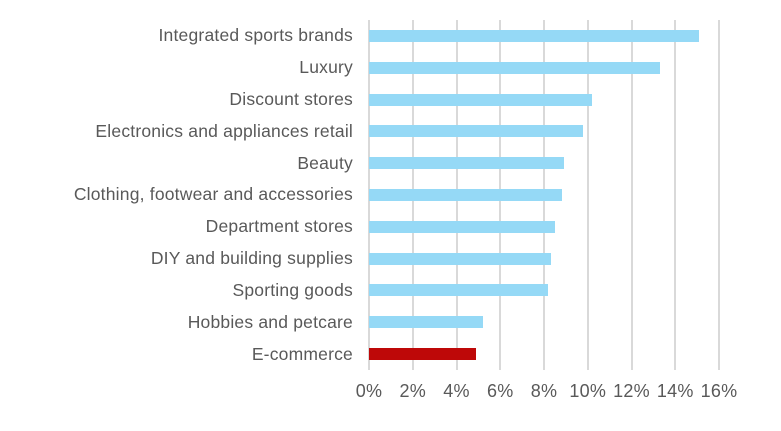  Describe the element at coordinates (291, 99) in the screenshot. I see `category-label: Discount stores` at that location.